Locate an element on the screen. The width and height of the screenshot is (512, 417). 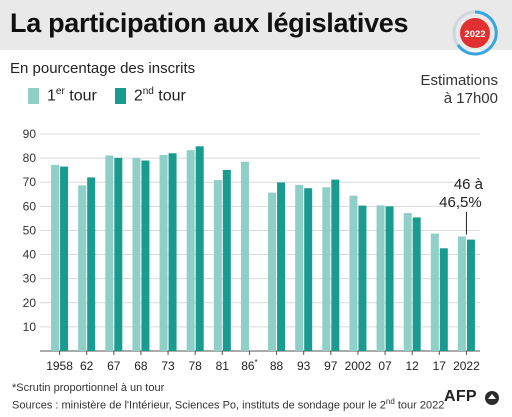
badge-disc is located at coordinates (475, 33).